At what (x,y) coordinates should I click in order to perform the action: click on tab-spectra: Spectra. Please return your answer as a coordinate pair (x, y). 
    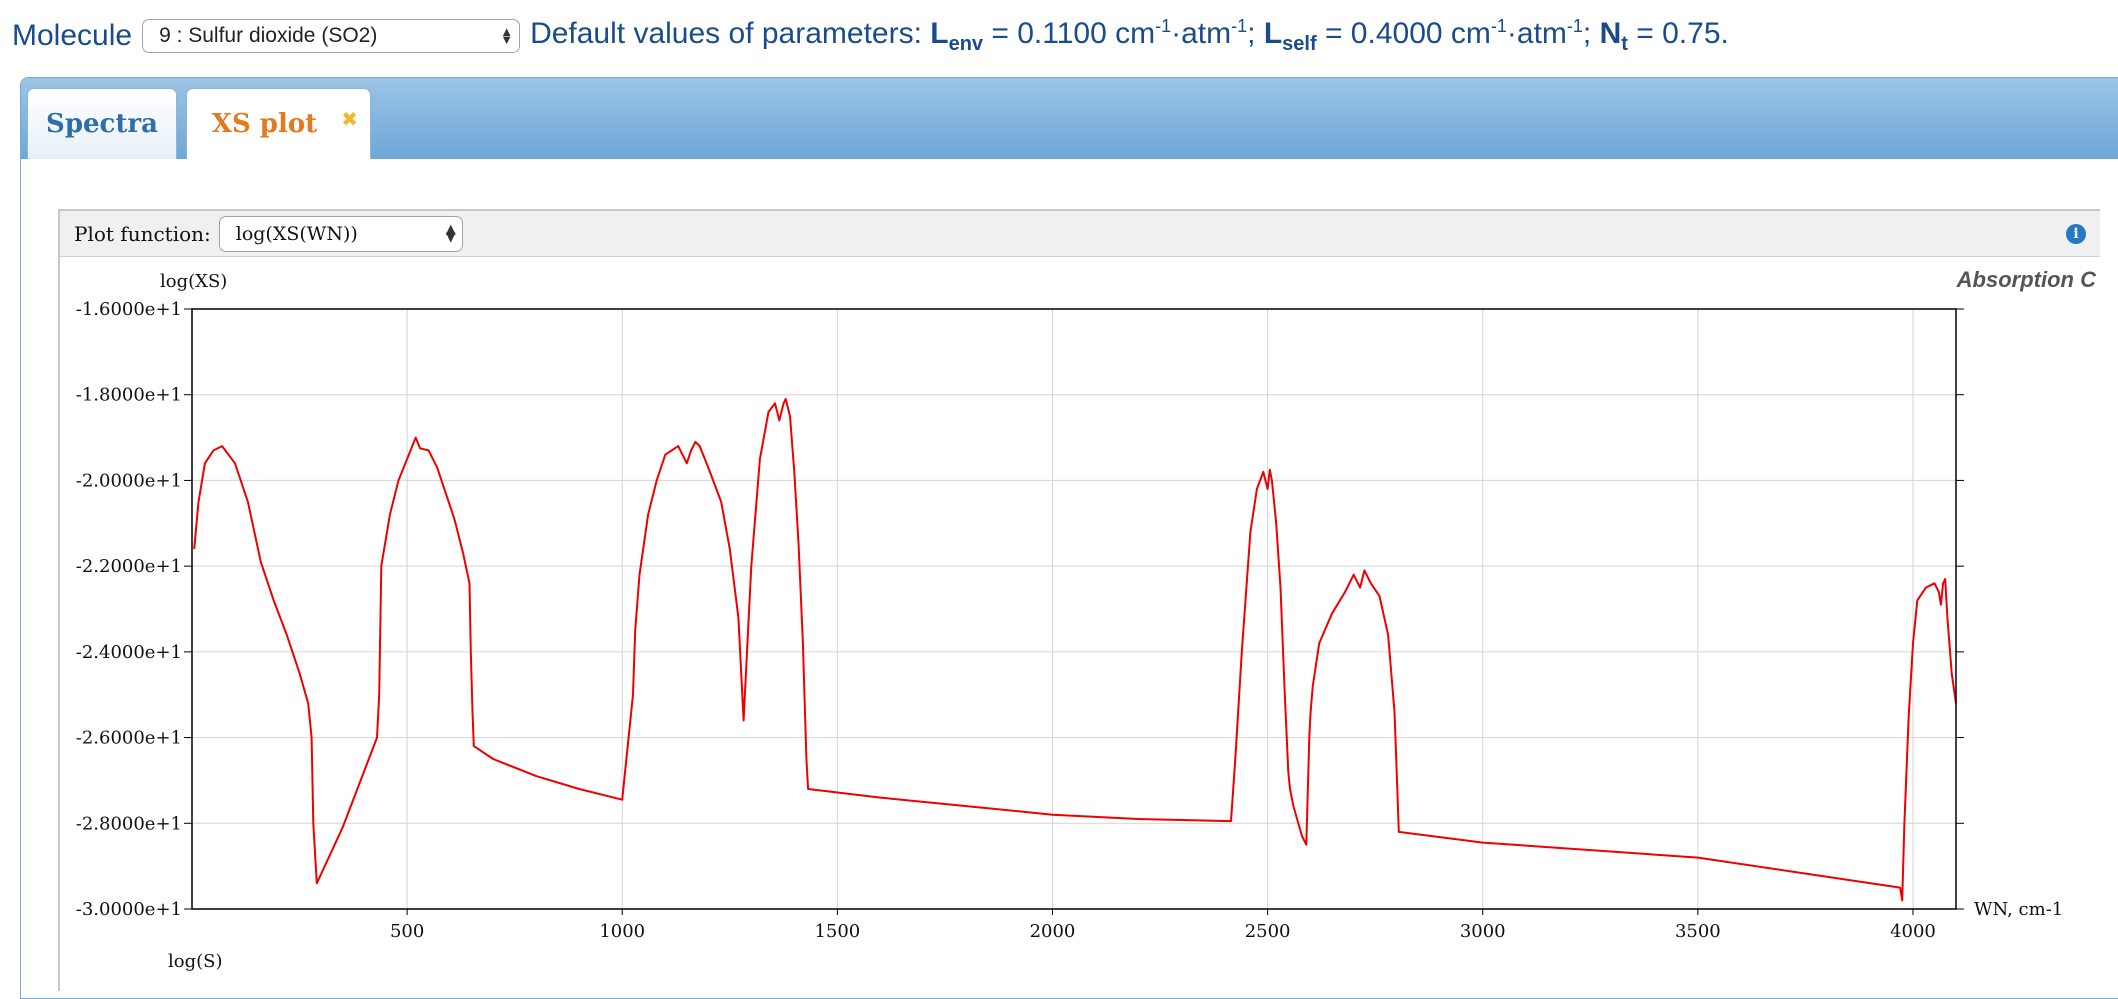
    Looking at the image, I should click on (102, 123).